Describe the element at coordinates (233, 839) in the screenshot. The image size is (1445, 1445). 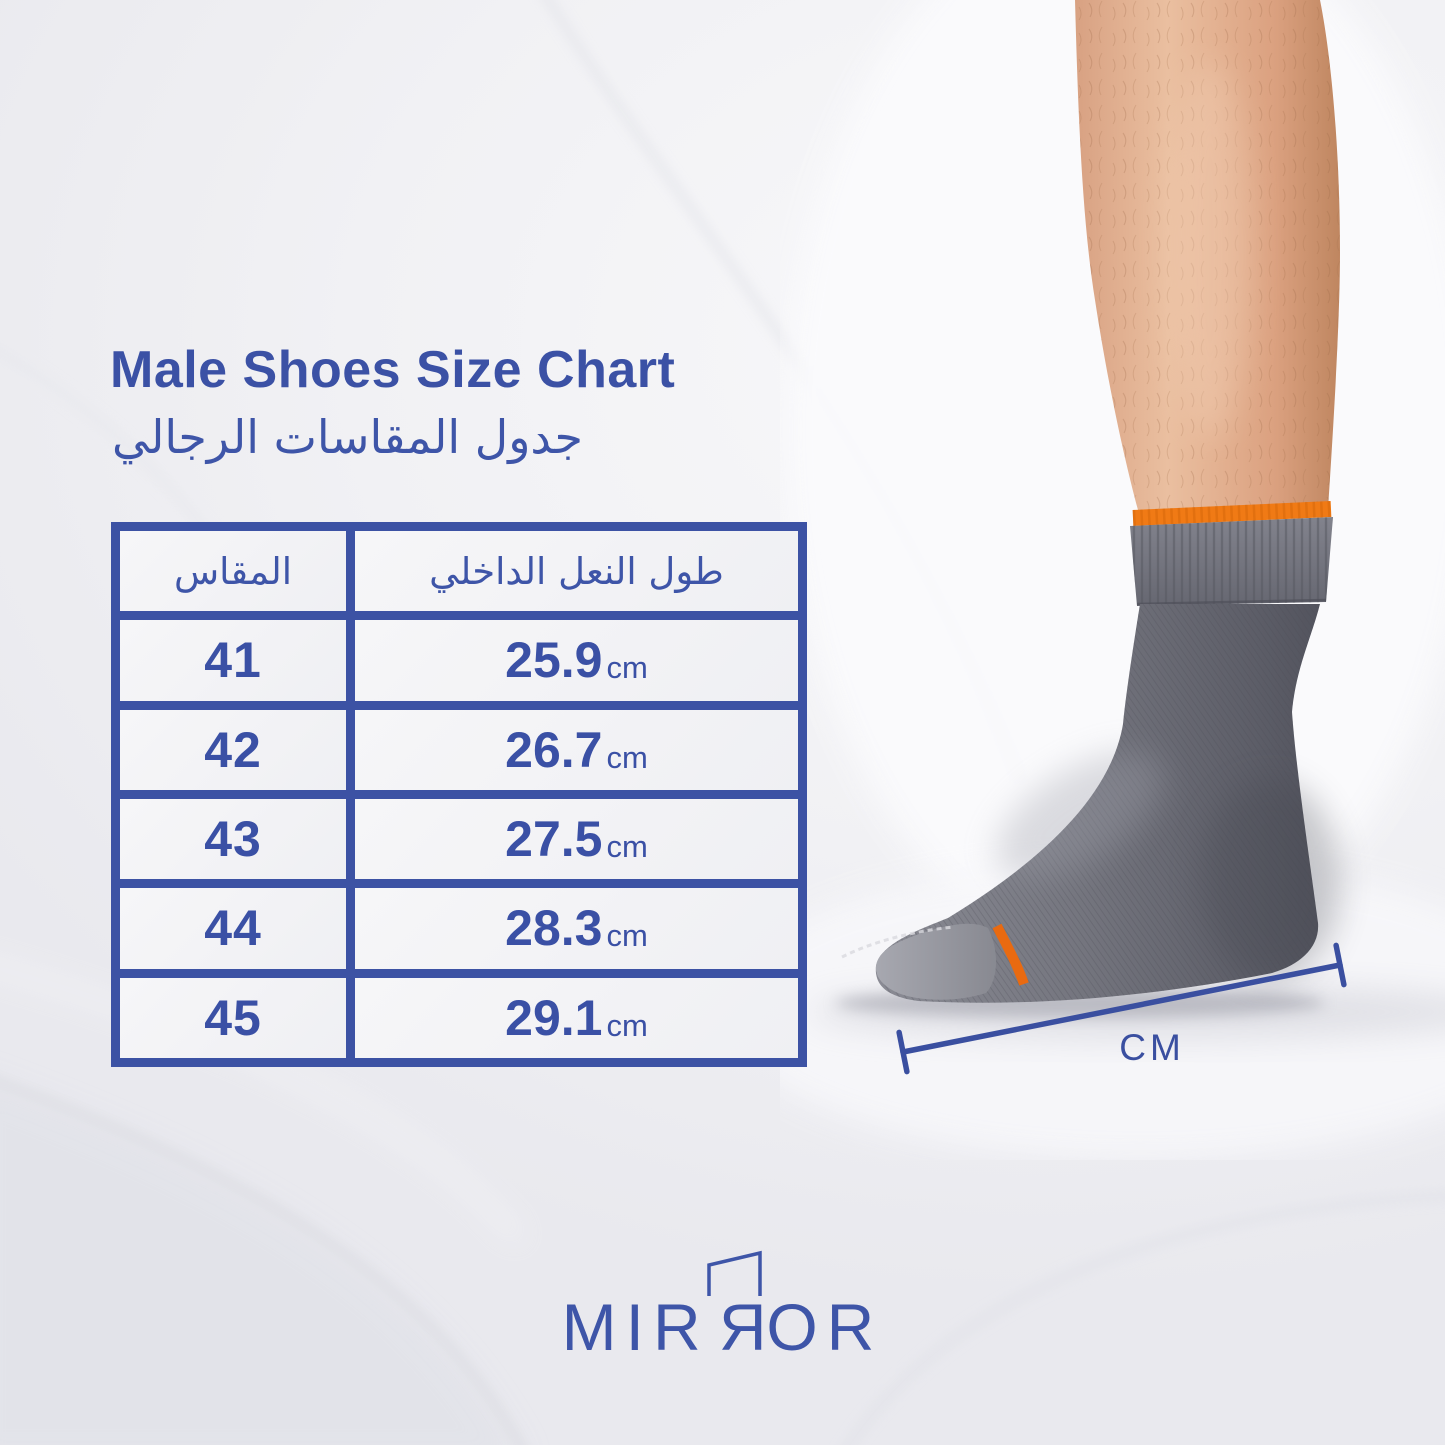
I see `size-cell: 43` at that location.